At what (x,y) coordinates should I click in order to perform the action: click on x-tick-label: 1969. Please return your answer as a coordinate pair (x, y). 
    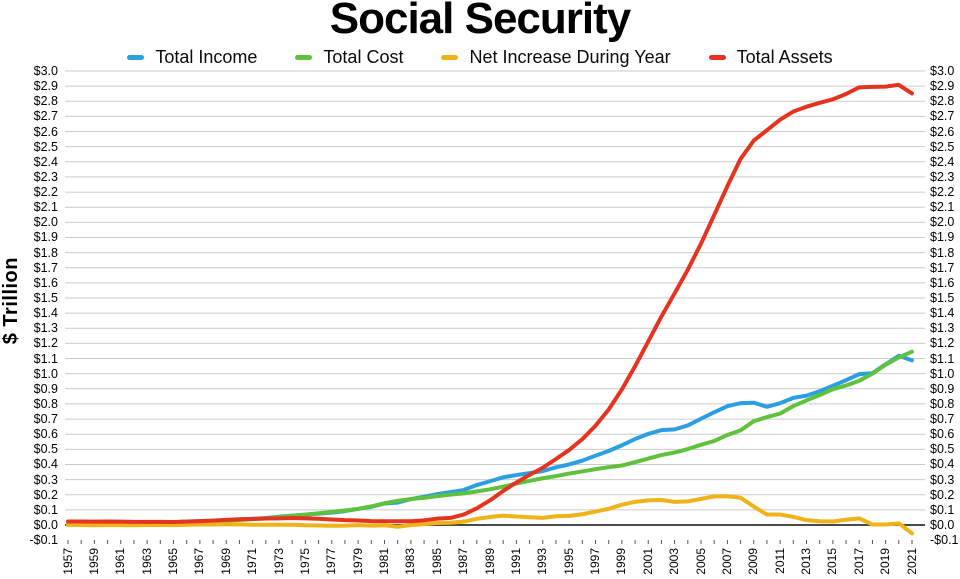
    Looking at the image, I should click on (225, 561).